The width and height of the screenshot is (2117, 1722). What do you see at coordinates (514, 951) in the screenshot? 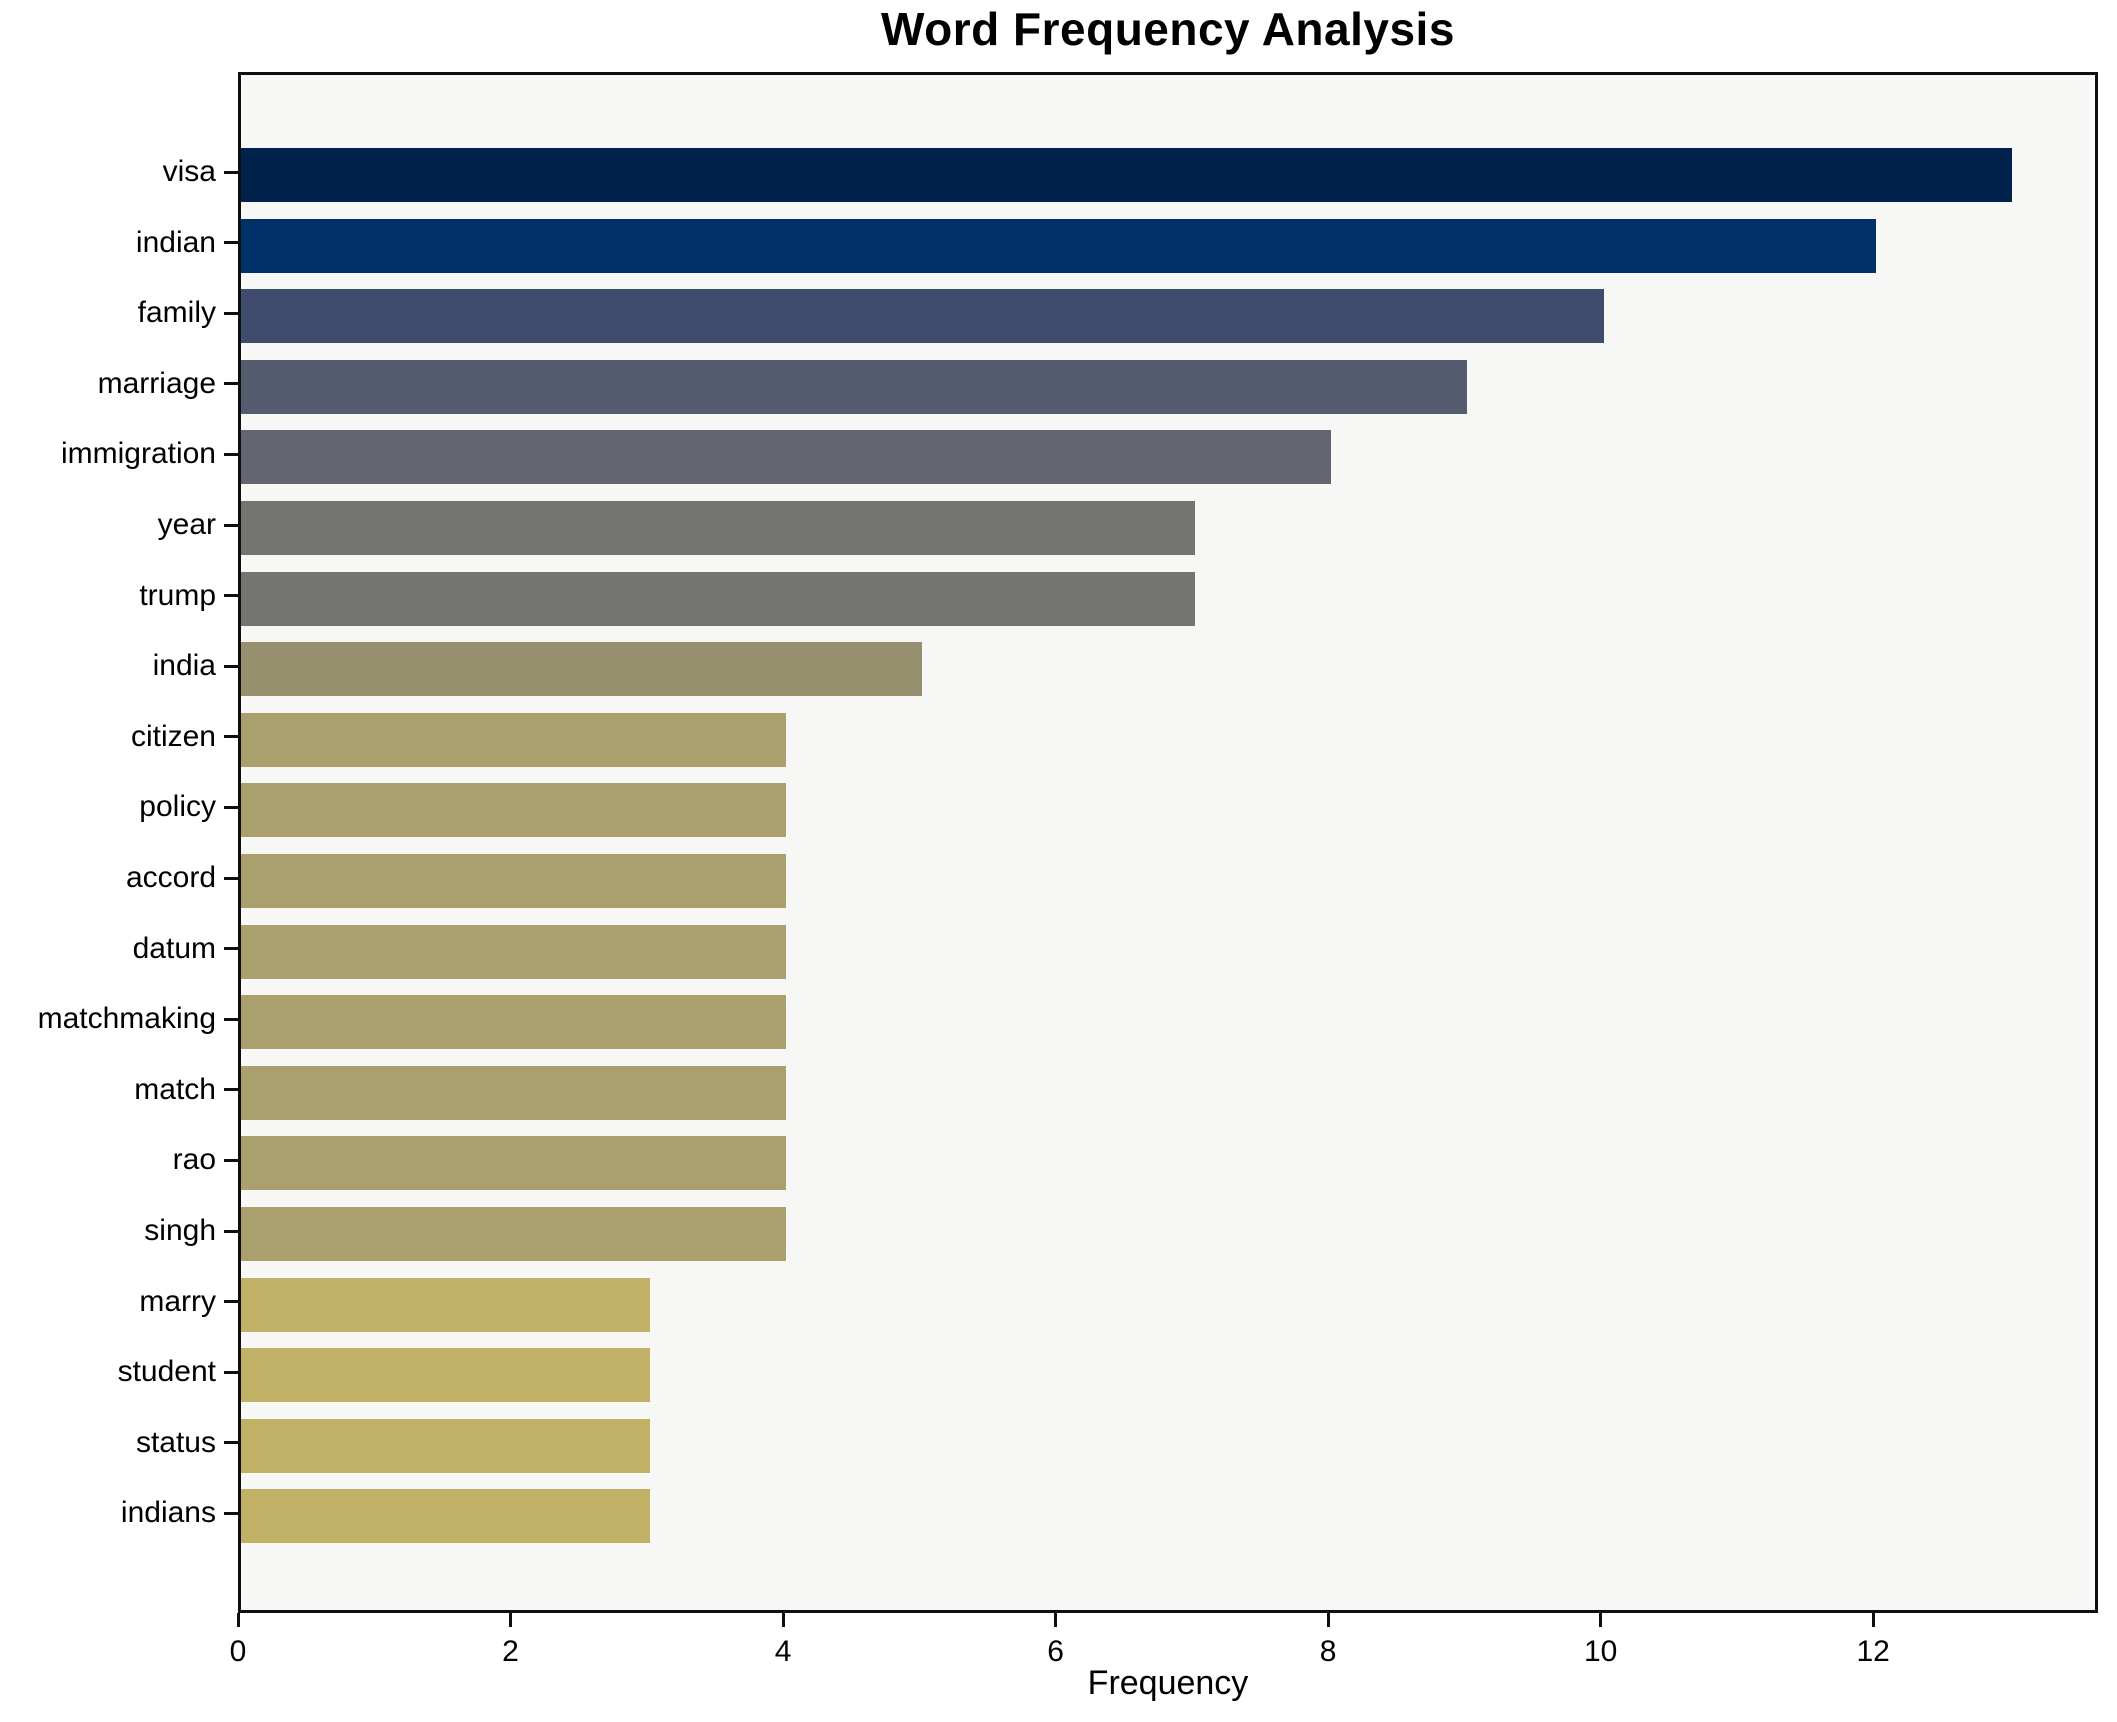
I see `bar-datum` at bounding box center [514, 951].